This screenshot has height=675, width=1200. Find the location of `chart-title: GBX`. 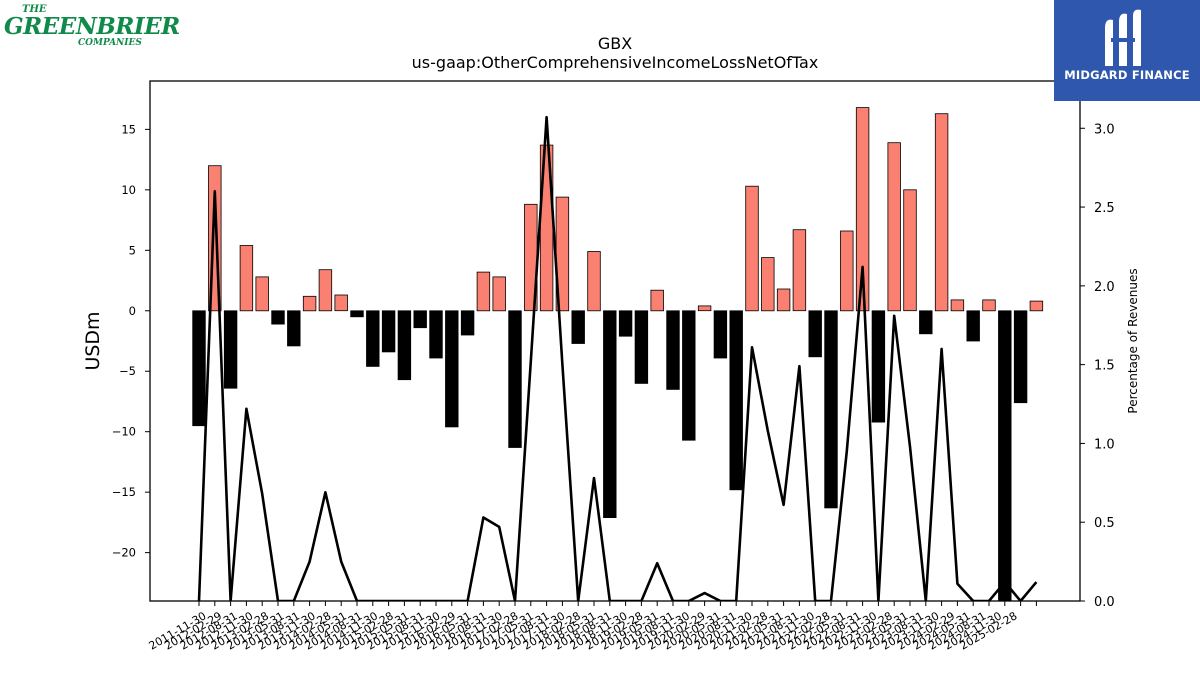

chart-title: GBX is located at coordinates (615, 43).